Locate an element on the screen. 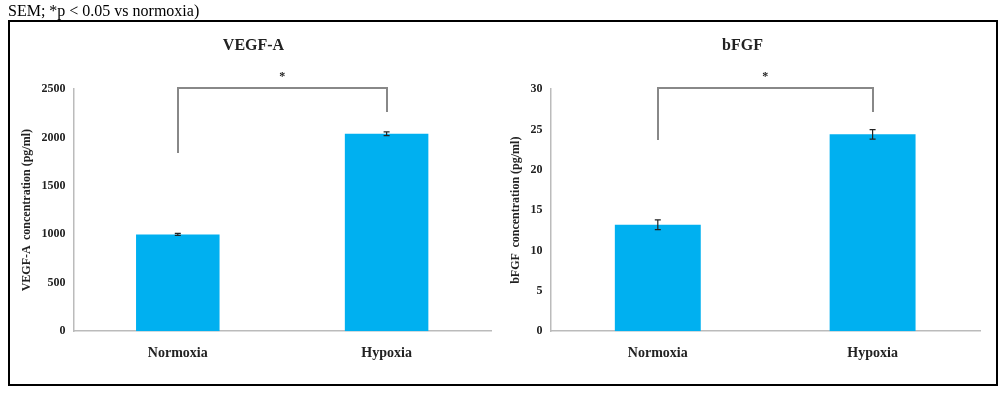 The width and height of the screenshot is (1006, 403). y-tick-label: 5 is located at coordinates (539, 289).